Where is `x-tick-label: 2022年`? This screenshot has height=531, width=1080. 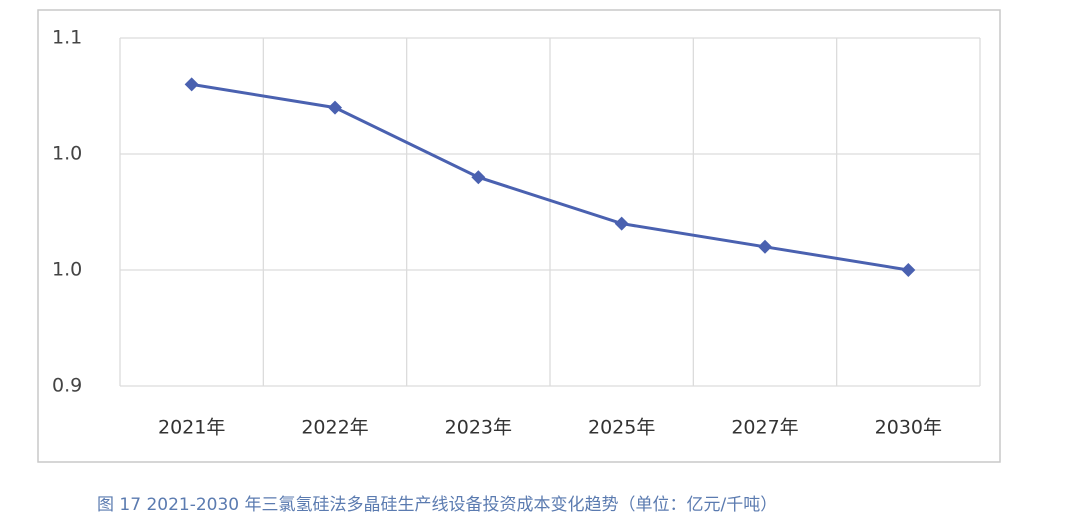
x-tick-label: 2022年 is located at coordinates (334, 428).